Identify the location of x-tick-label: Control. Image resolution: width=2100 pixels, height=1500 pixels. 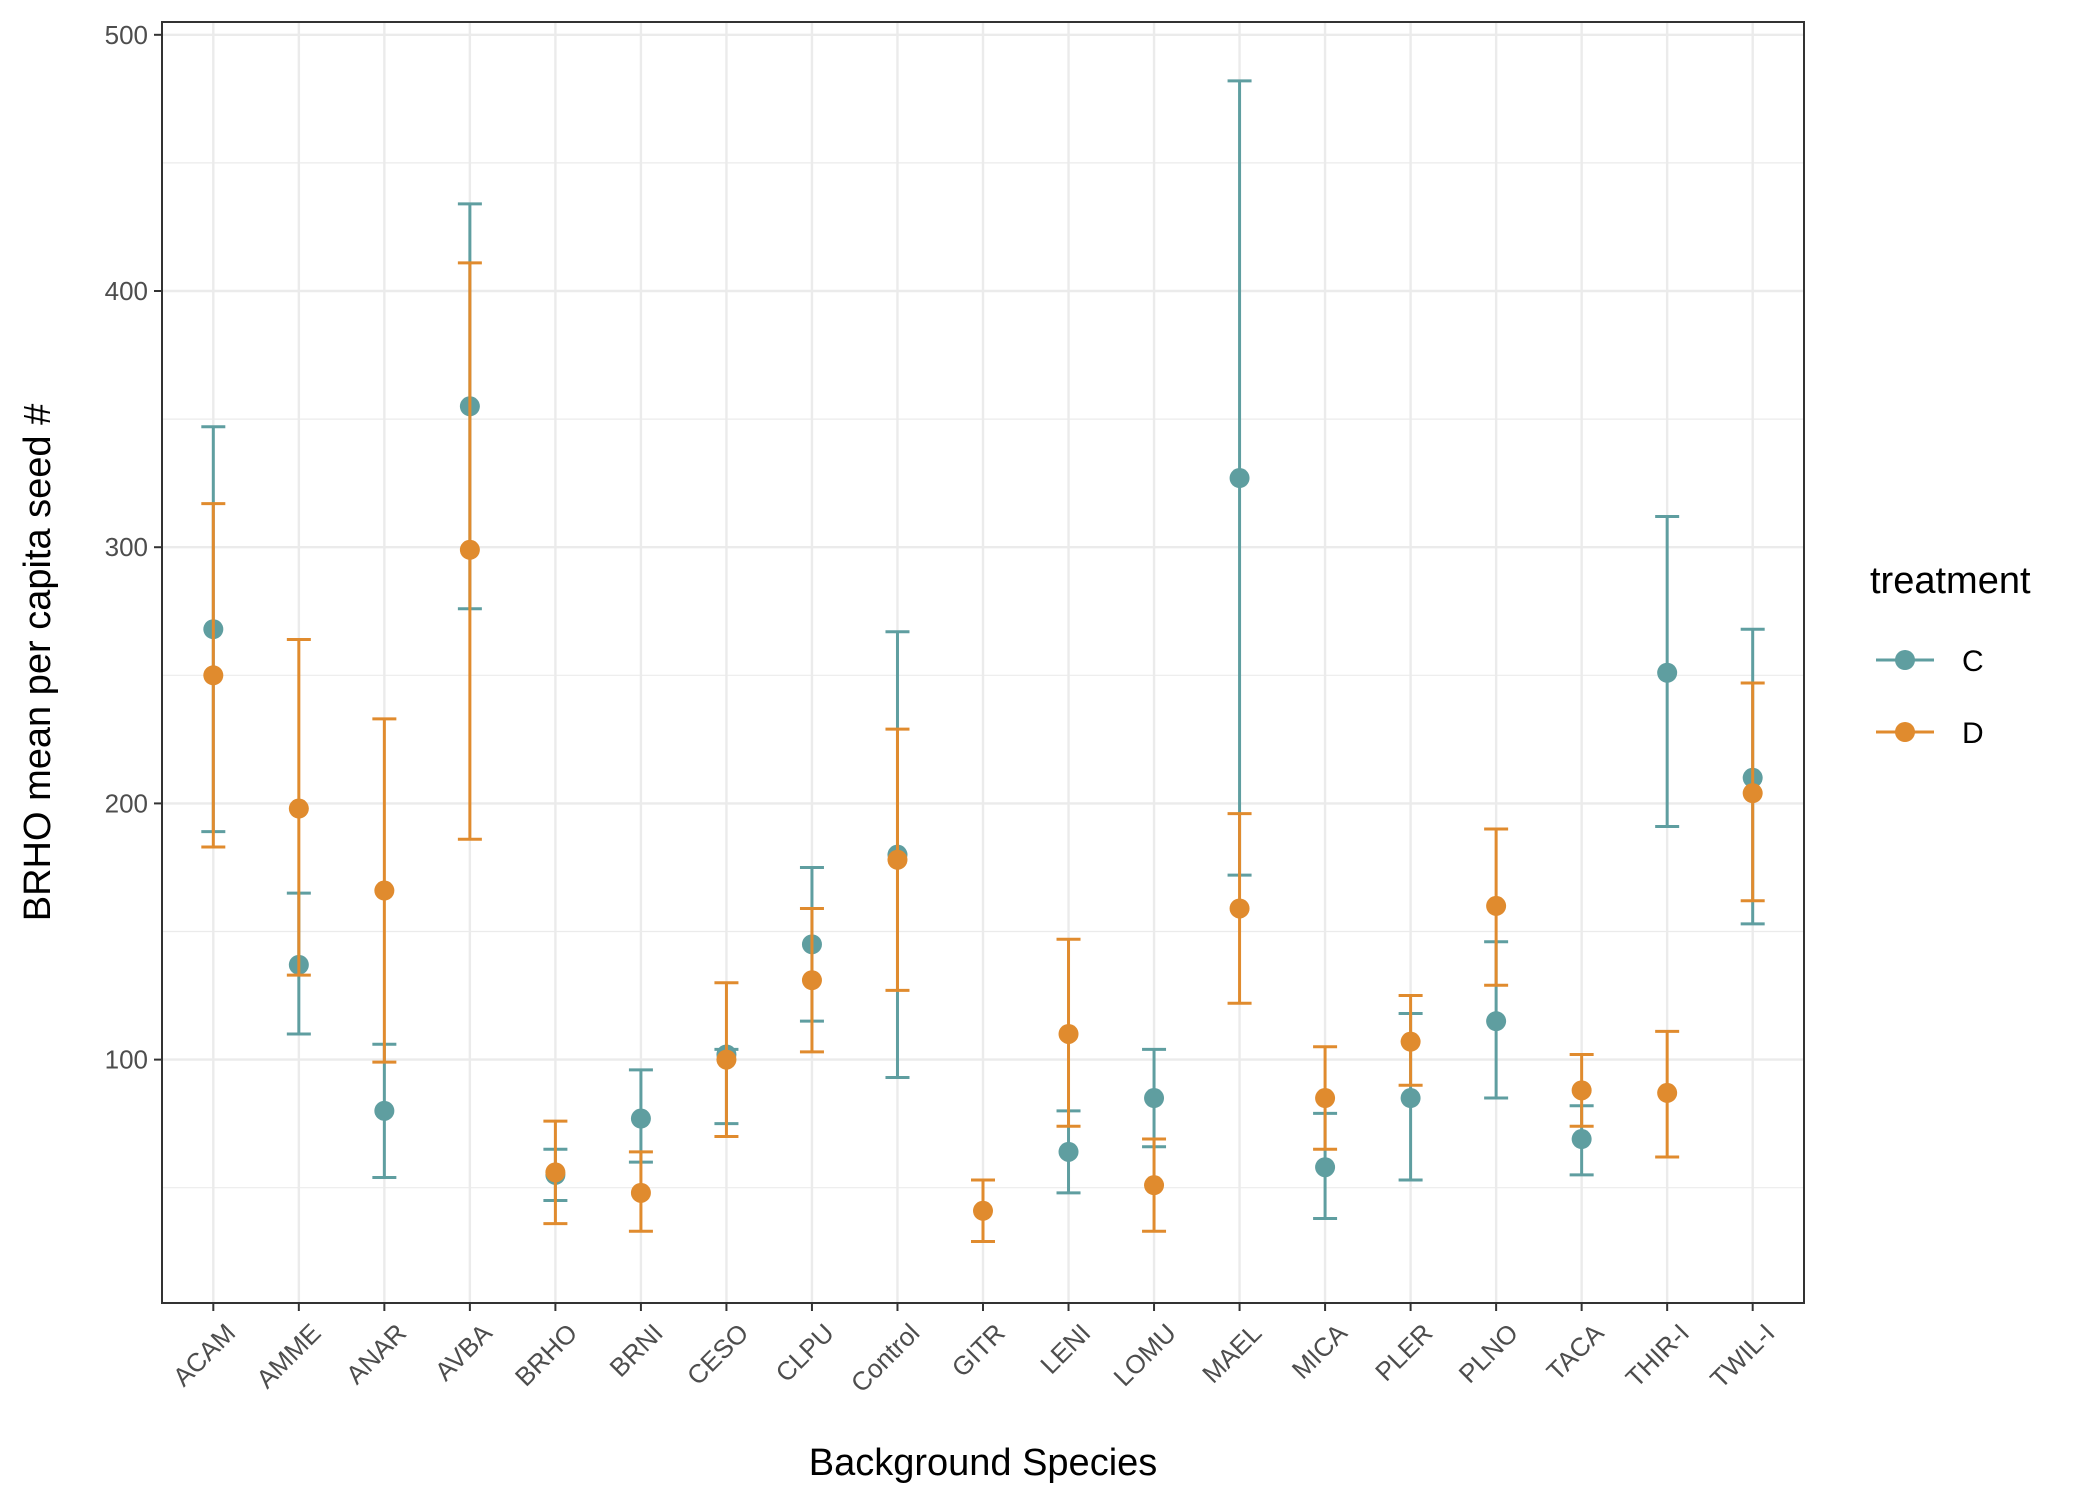
(885, 1358).